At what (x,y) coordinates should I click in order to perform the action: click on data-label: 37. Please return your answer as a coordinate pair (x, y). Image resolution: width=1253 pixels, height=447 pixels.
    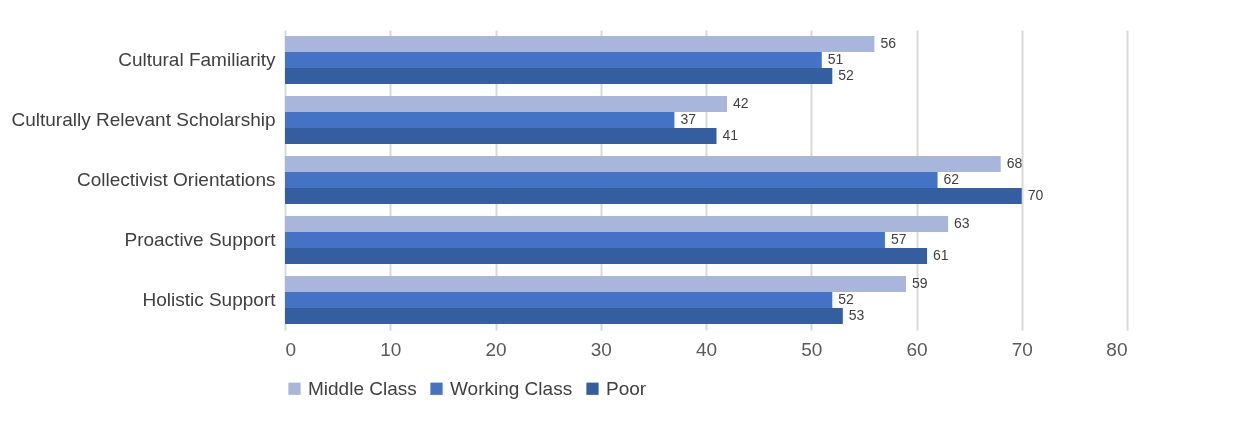
    Looking at the image, I should click on (688, 119).